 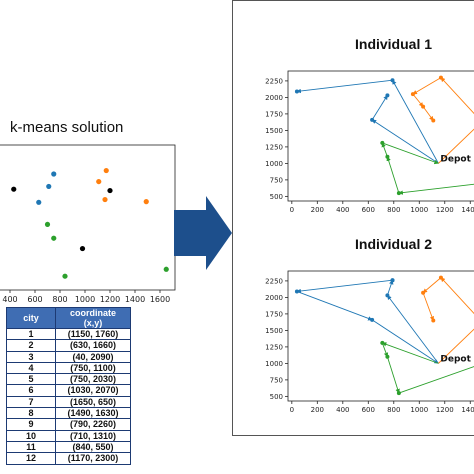 I want to click on table-row: 10 (710, 1310), so click(x=68, y=435).